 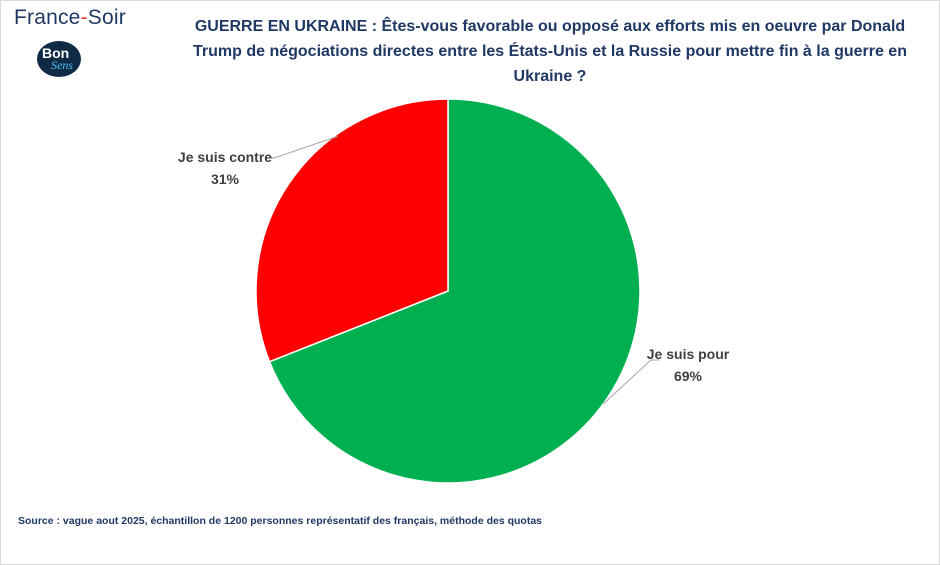 I want to click on bon-sens-logo: Bon Sens, so click(x=59, y=59).